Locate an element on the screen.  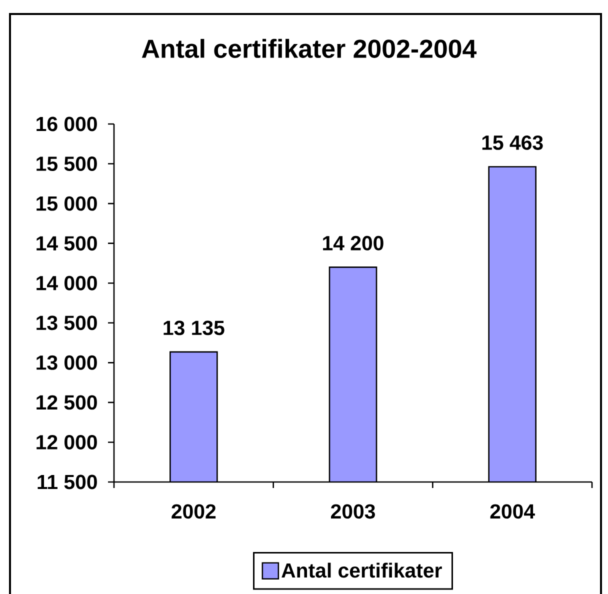
x-tick-label: 2004 is located at coordinates (512, 511).